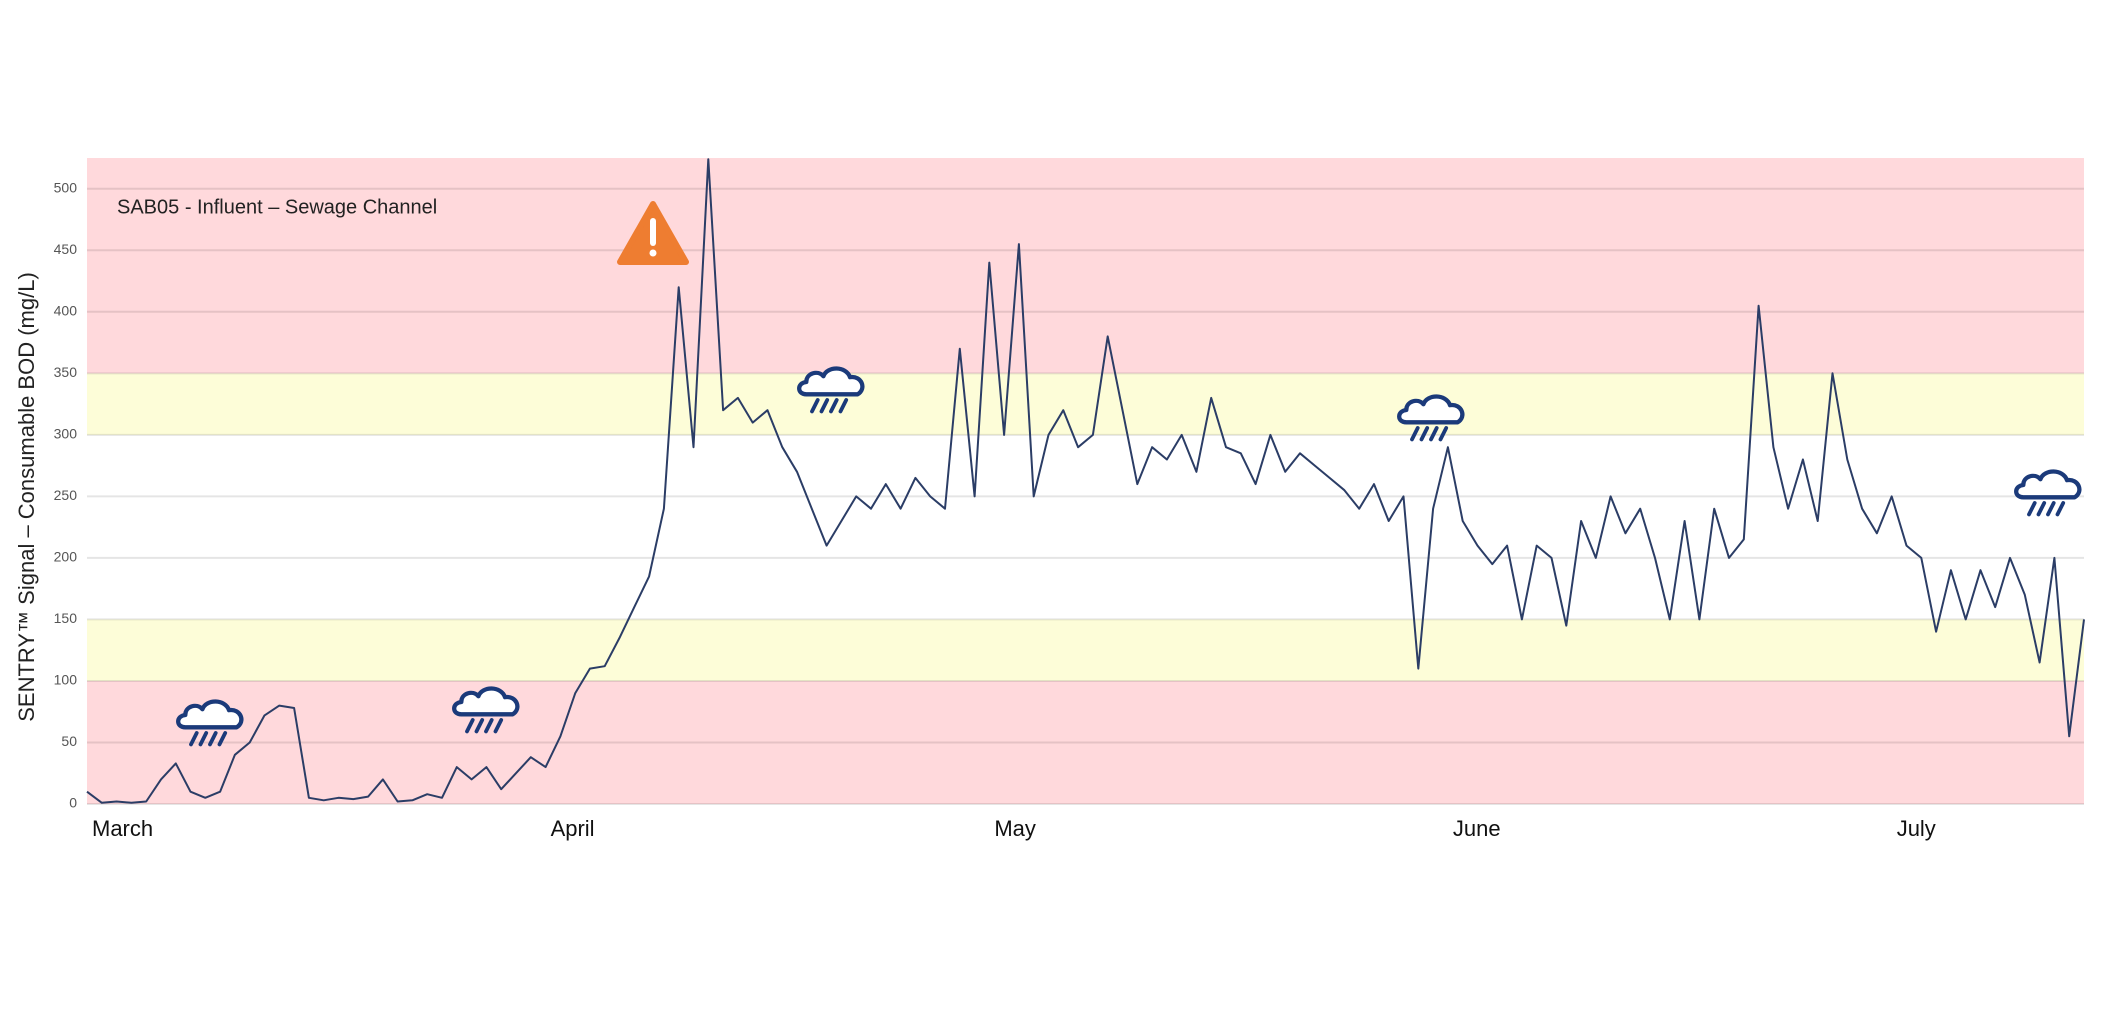 The image size is (2101, 1009). Describe the element at coordinates (66, 249) in the screenshot. I see `y-tick-label: 450` at that location.